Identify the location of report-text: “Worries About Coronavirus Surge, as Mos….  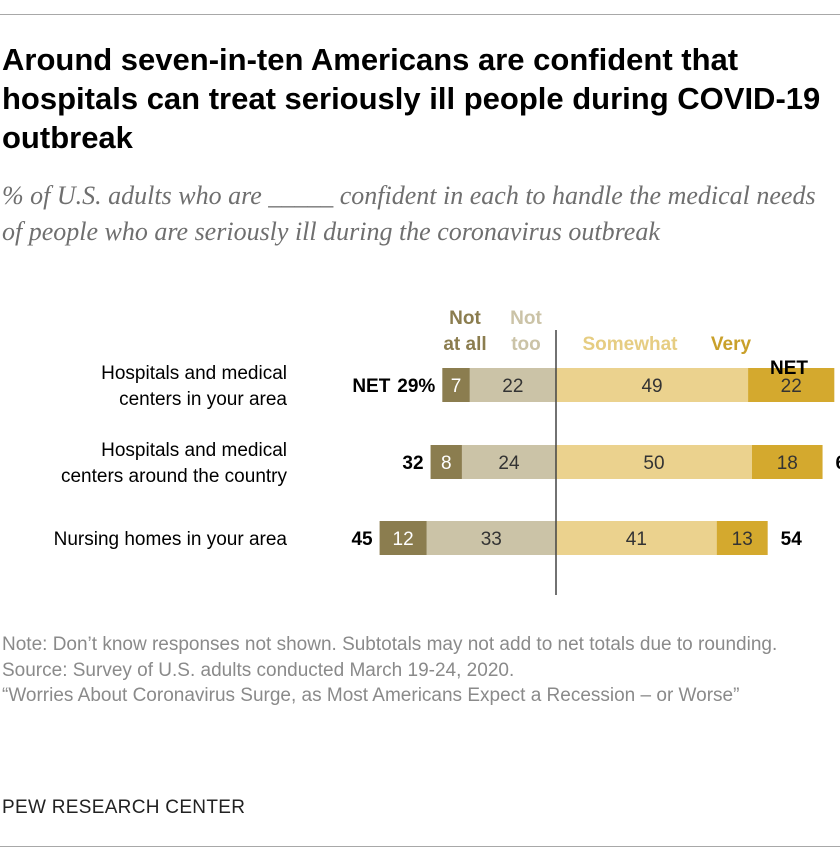
(371, 695).